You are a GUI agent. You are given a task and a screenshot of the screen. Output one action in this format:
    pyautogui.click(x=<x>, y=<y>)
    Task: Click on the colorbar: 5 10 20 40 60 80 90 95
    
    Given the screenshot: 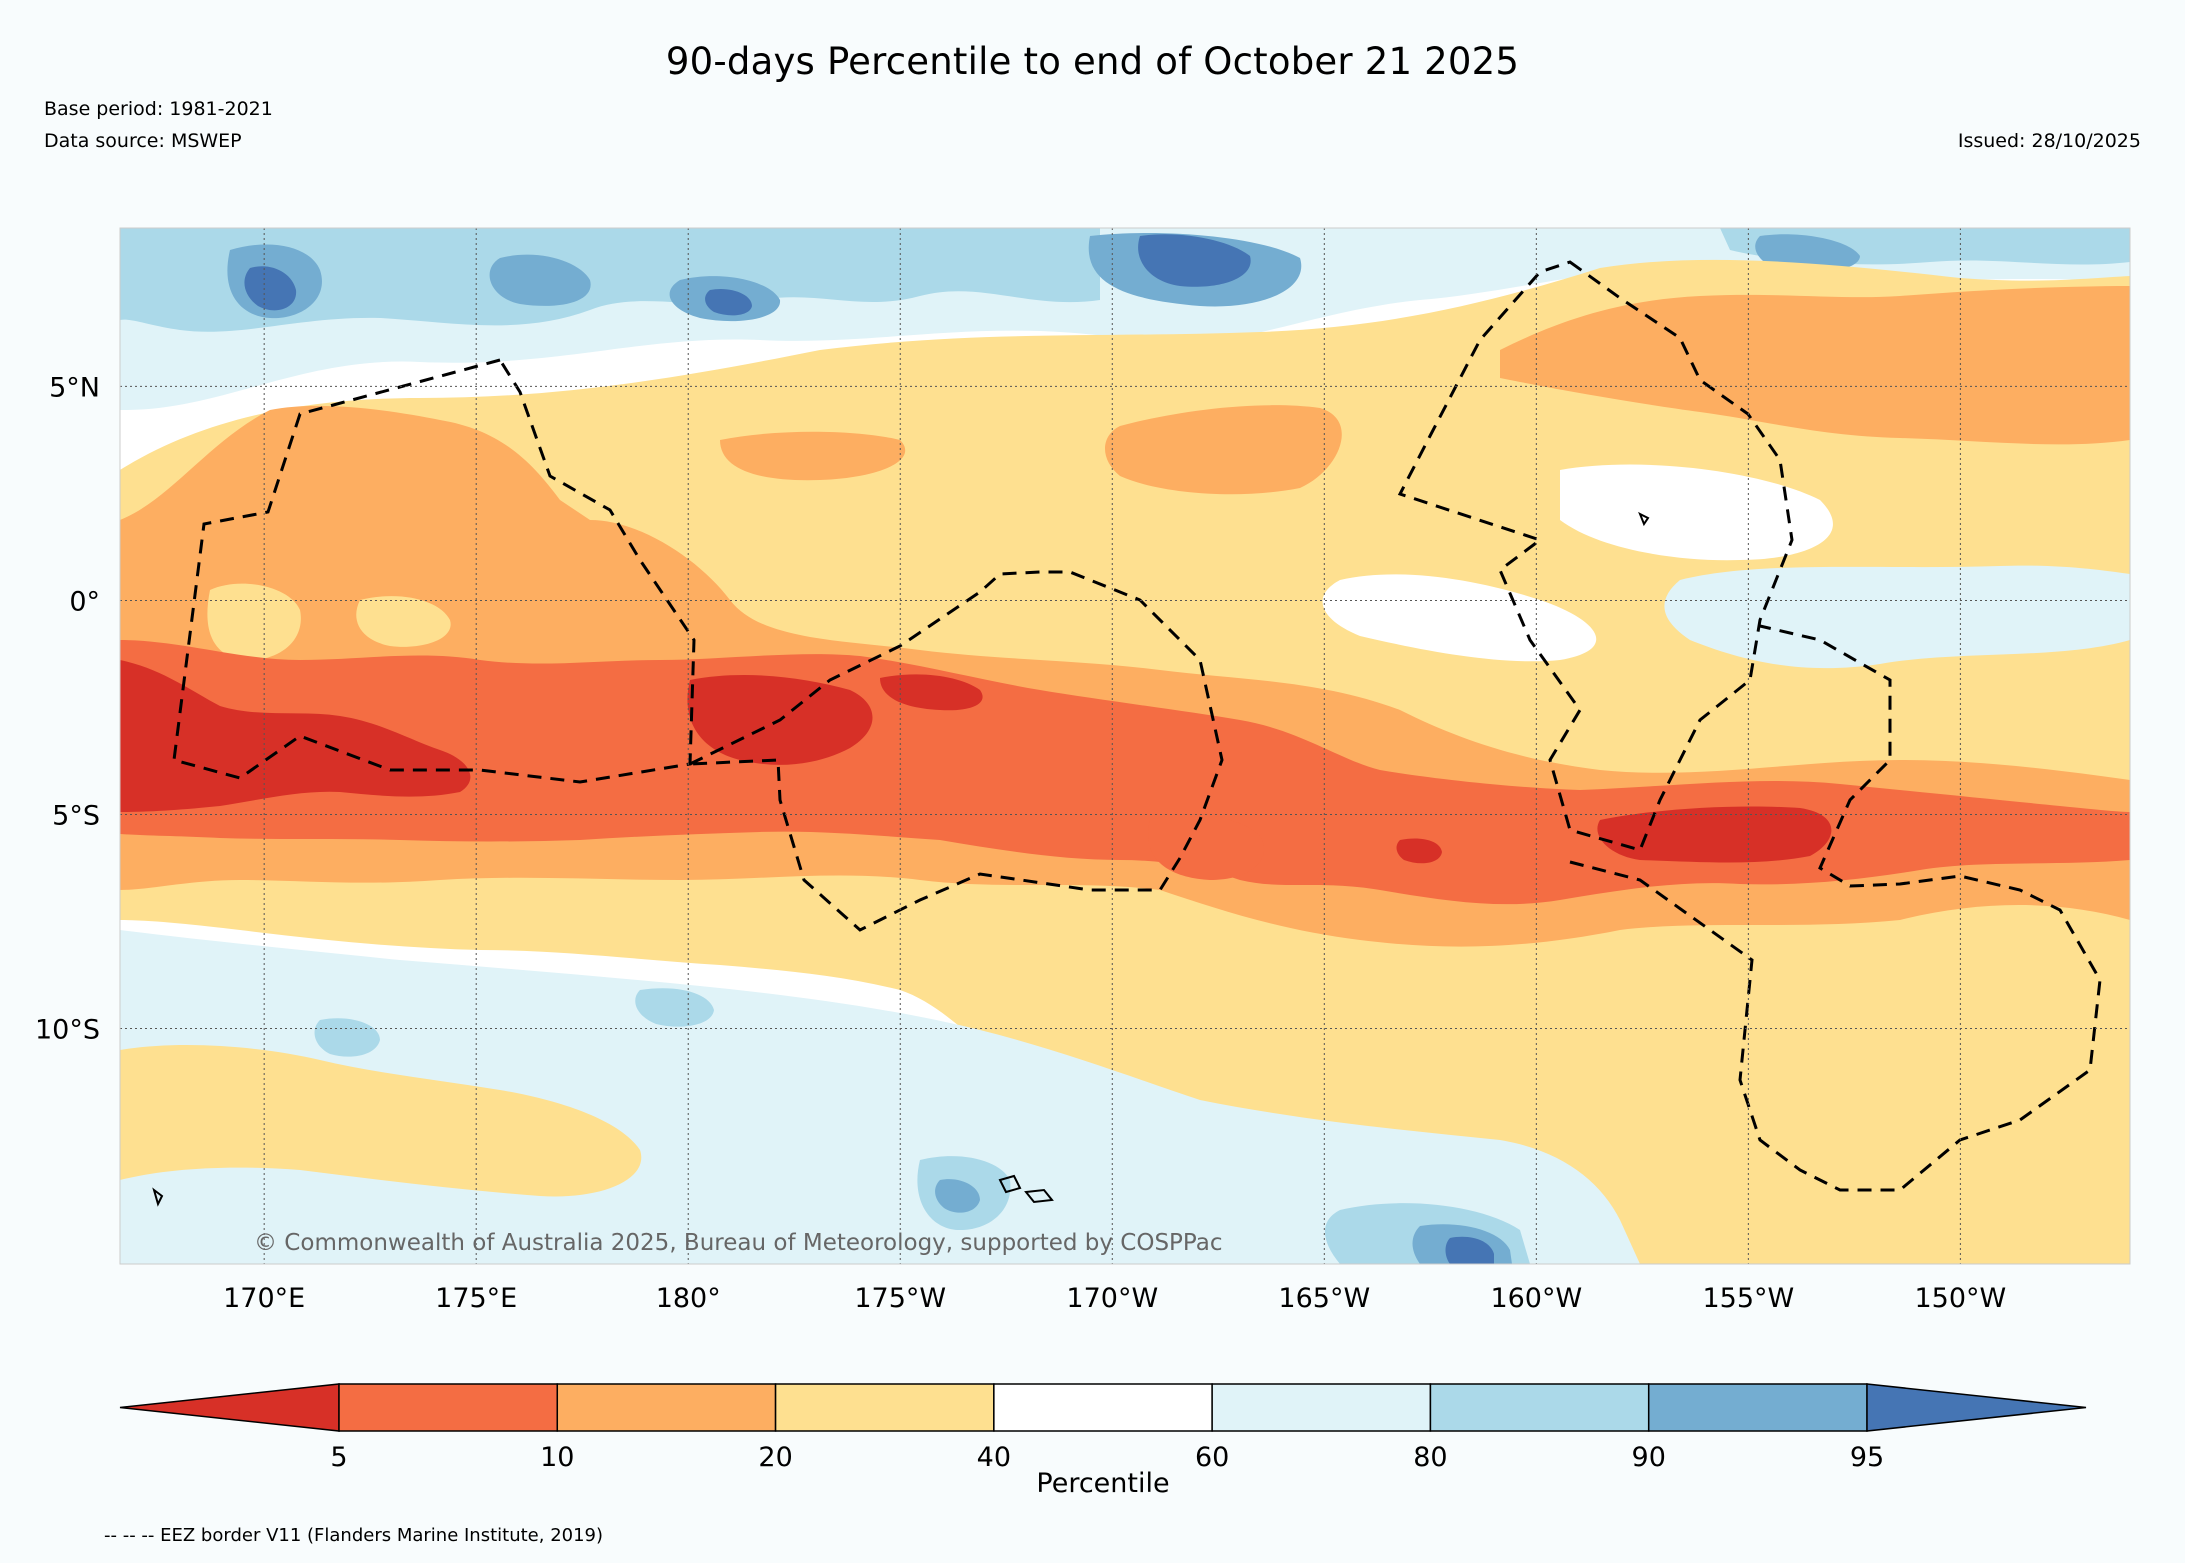 What is the action you would take?
    pyautogui.click(x=1103, y=1428)
    